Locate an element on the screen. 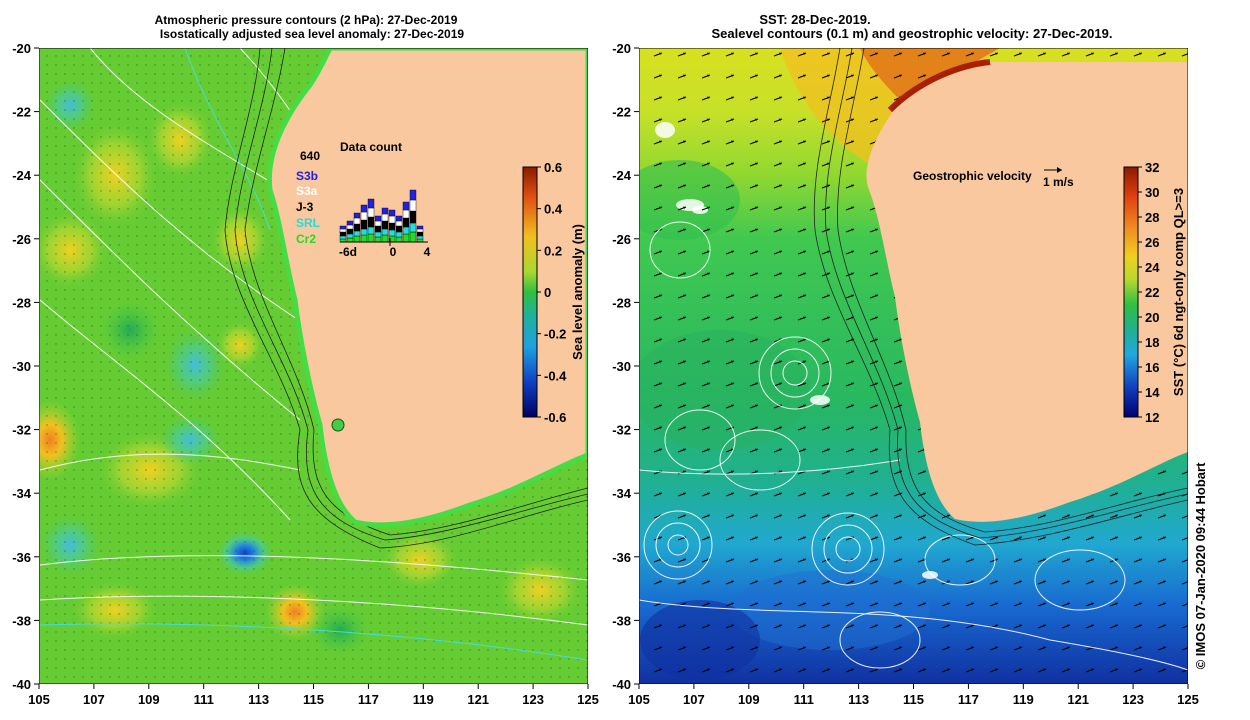 This screenshot has height=720, width=1250. colorbar-tick-label: 14 is located at coordinates (1152, 392).